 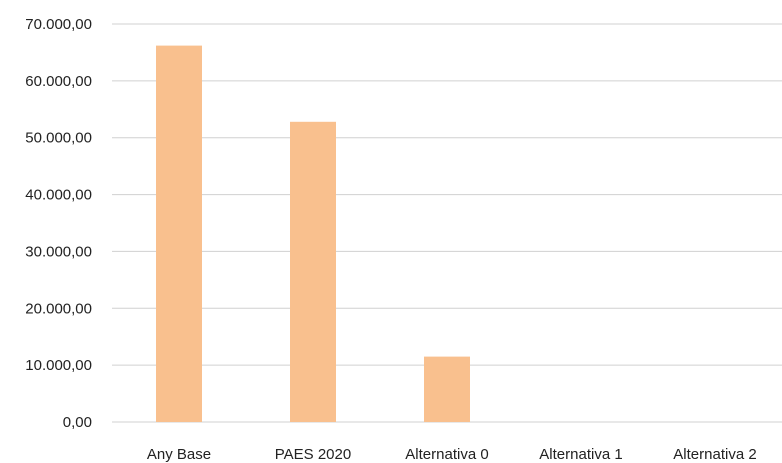 I want to click on y-tick-label: 0,00, so click(x=77, y=422).